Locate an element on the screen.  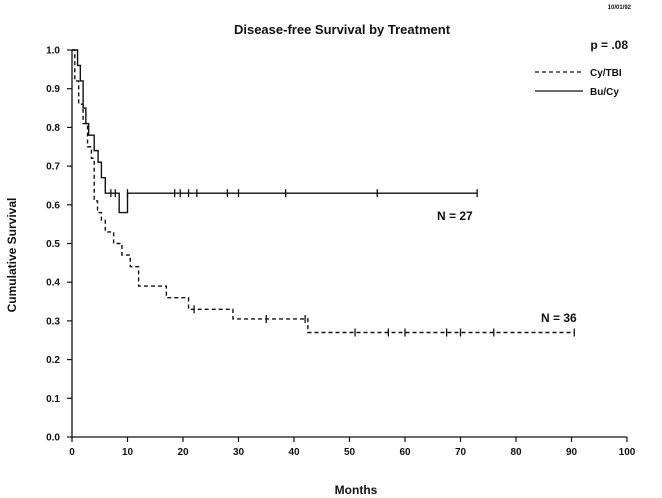
y-axis-label: Cumulative Survival is located at coordinates (12, 255).